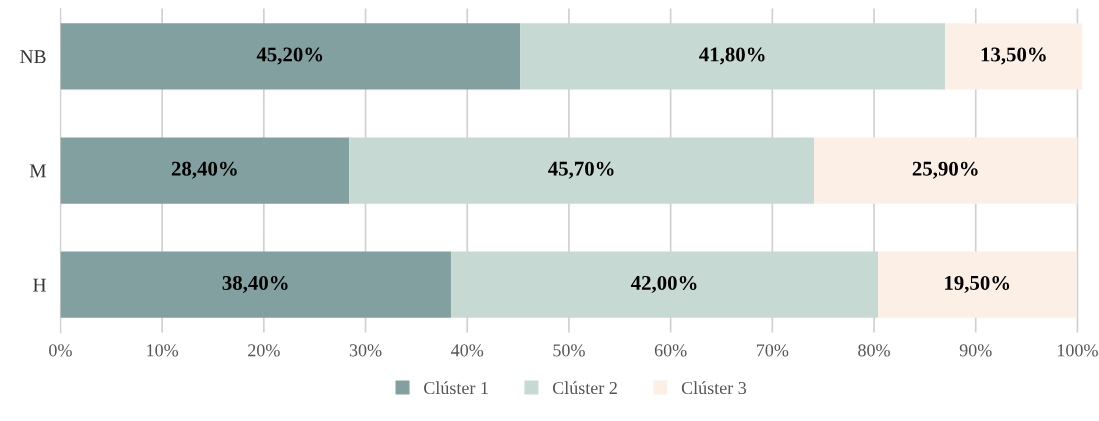 This screenshot has height=421, width=1099. I want to click on x-tick-label: 90%, so click(975, 350).